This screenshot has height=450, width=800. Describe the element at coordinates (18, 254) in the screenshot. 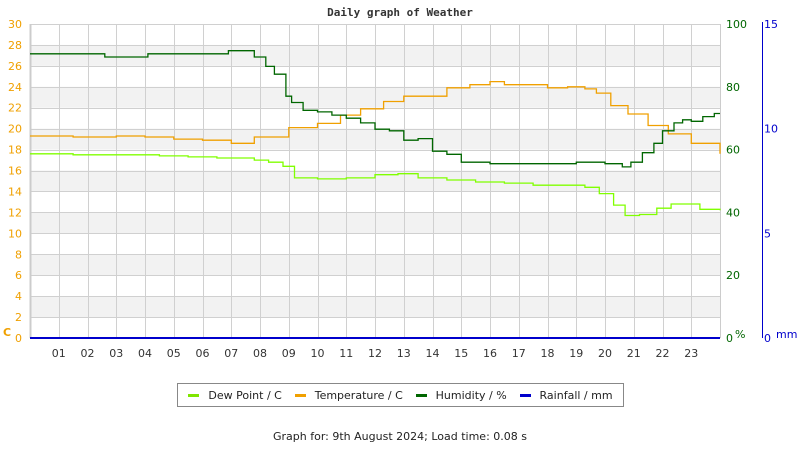

I see `temperature-tick: 8` at that location.